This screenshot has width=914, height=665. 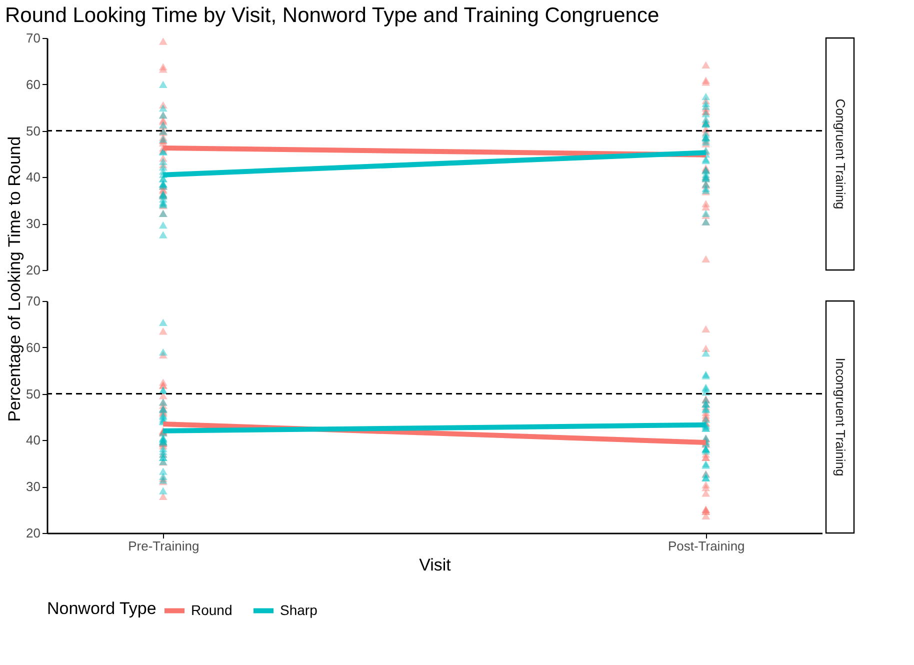 What do you see at coordinates (706, 546) in the screenshot?
I see `x-tick-label: Post-Training` at bounding box center [706, 546].